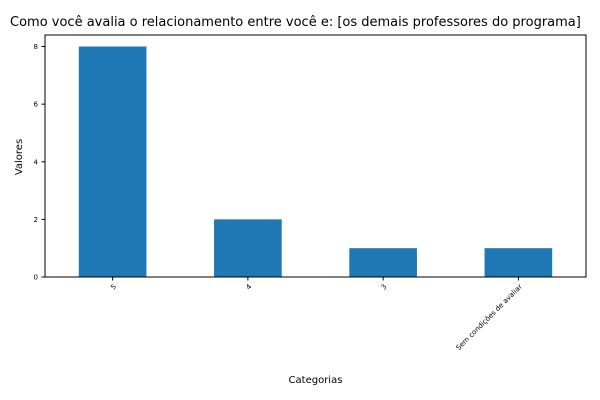  I want to click on y-axis-label: Valores, so click(19, 157).